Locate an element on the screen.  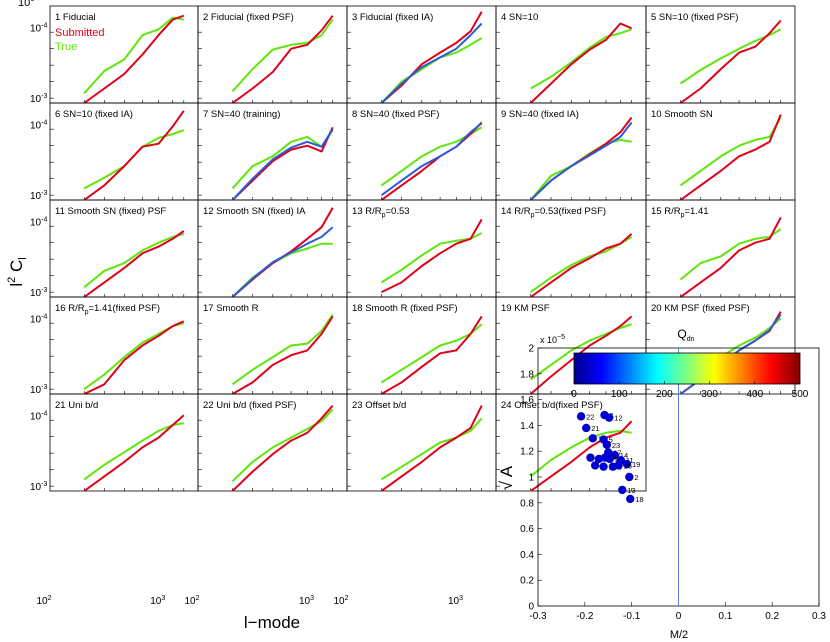
panel-label: 17 Smooth R is located at coordinates (231, 308).